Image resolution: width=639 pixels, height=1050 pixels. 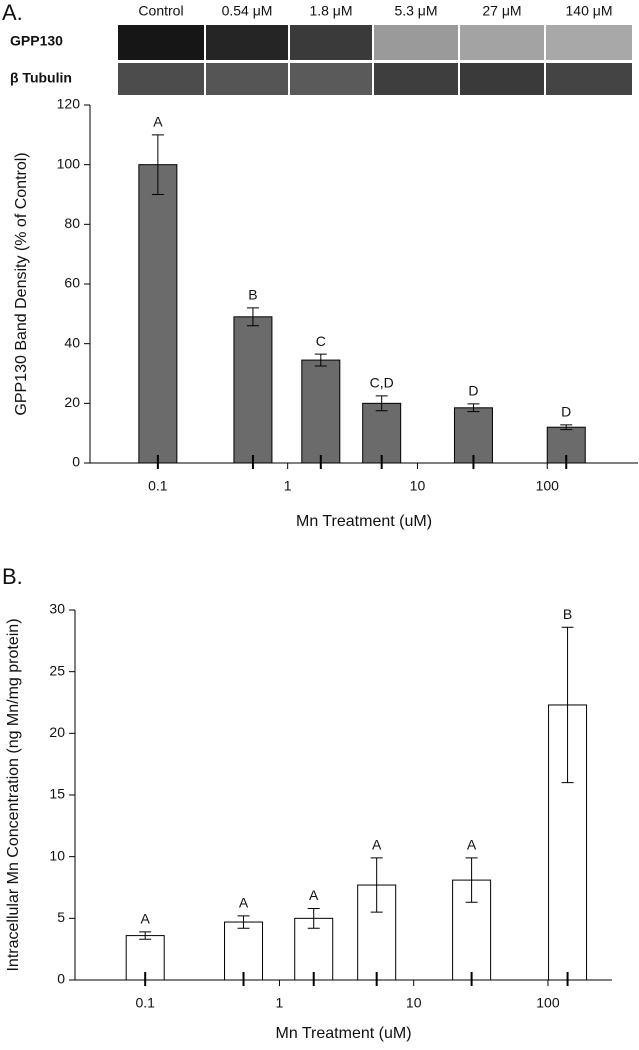 I want to click on blot-row-label: GPP130, so click(x=36, y=41).